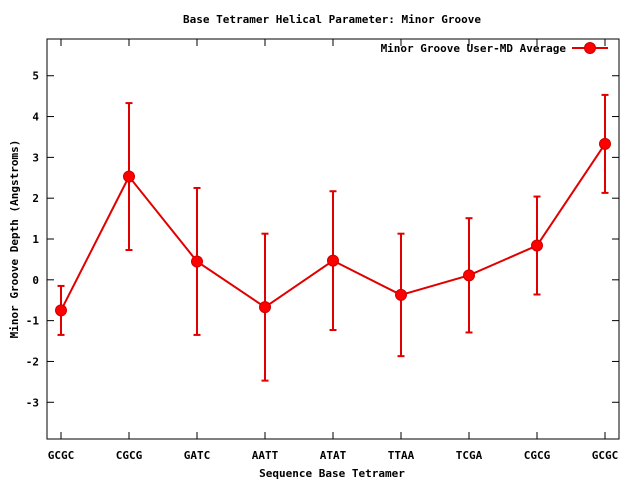 This screenshot has height=480, width=640. Describe the element at coordinates (35, 76) in the screenshot. I see `y-tick-label: 5` at that location.